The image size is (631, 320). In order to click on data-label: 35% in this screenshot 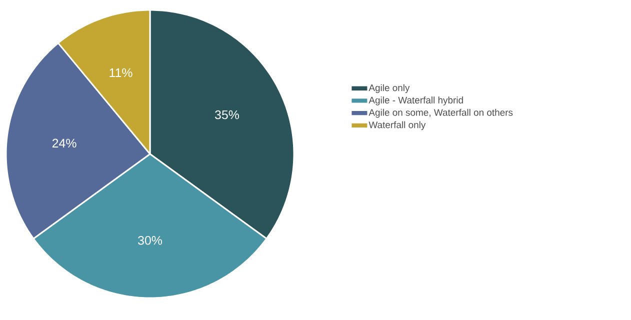, I will do `click(226, 115)`.